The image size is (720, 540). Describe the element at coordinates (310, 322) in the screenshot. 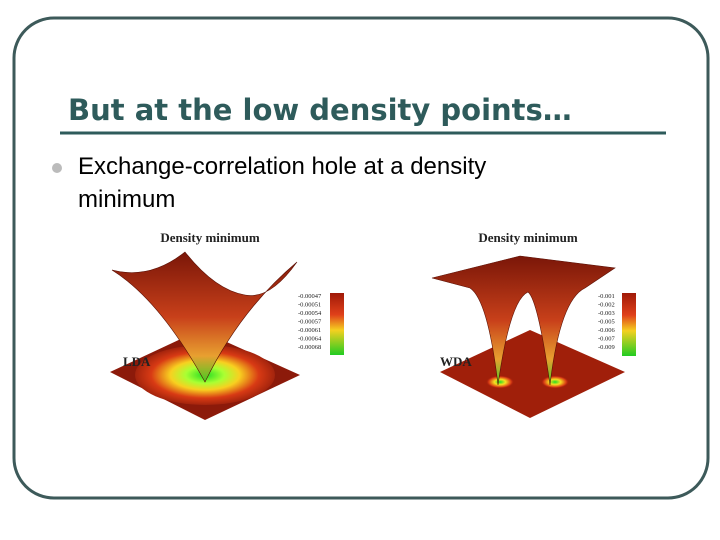

I see `colorbar-label: -0.00057` at that location.